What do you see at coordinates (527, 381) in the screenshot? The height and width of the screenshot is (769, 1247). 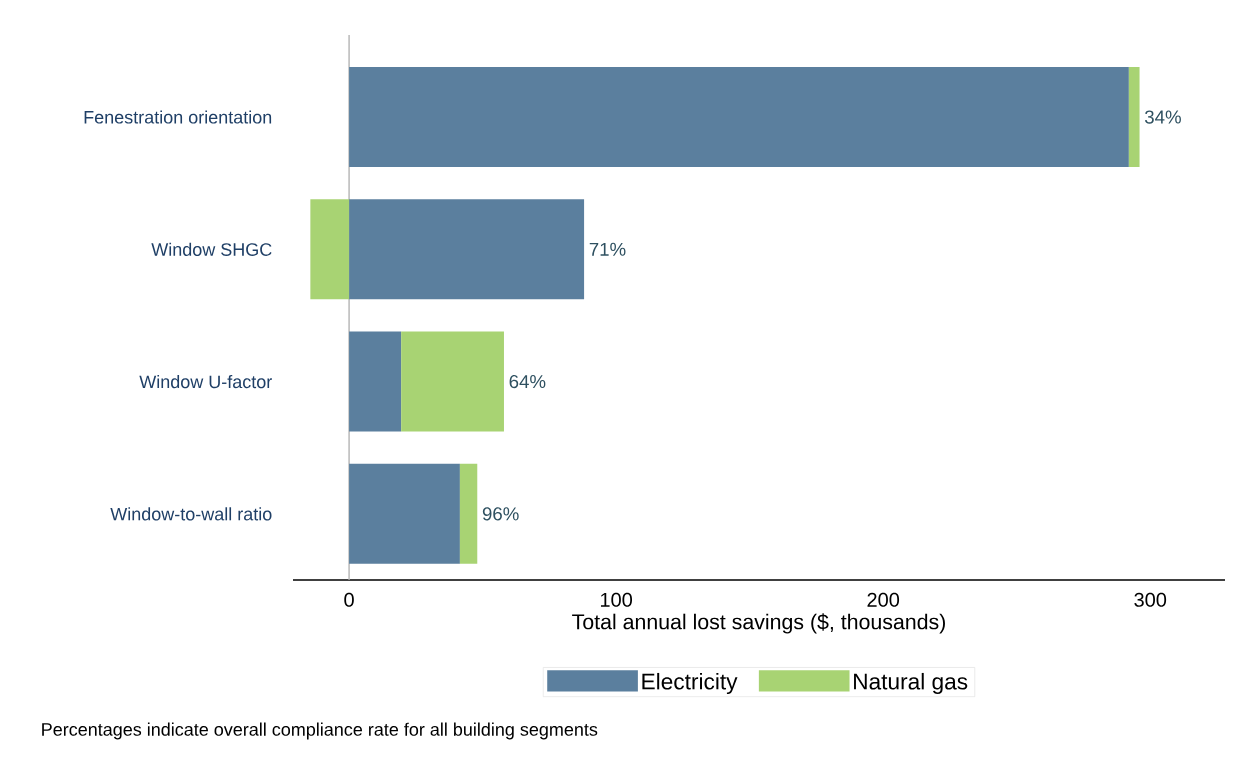 I see `annotation: 64%` at bounding box center [527, 381].